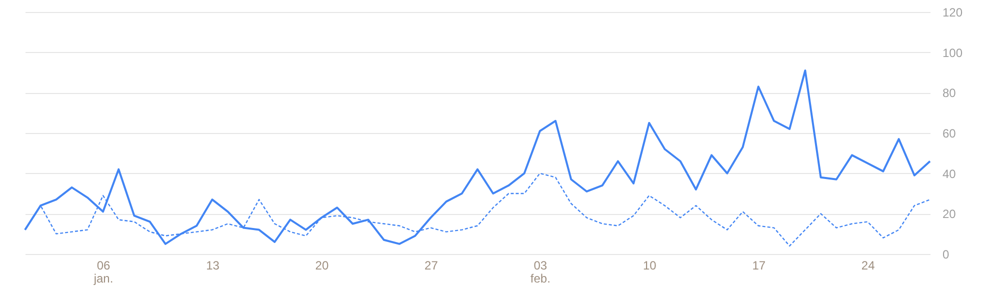  Describe the element at coordinates (103, 272) in the screenshot. I see `x-tick-label: 06 jan.` at that location.